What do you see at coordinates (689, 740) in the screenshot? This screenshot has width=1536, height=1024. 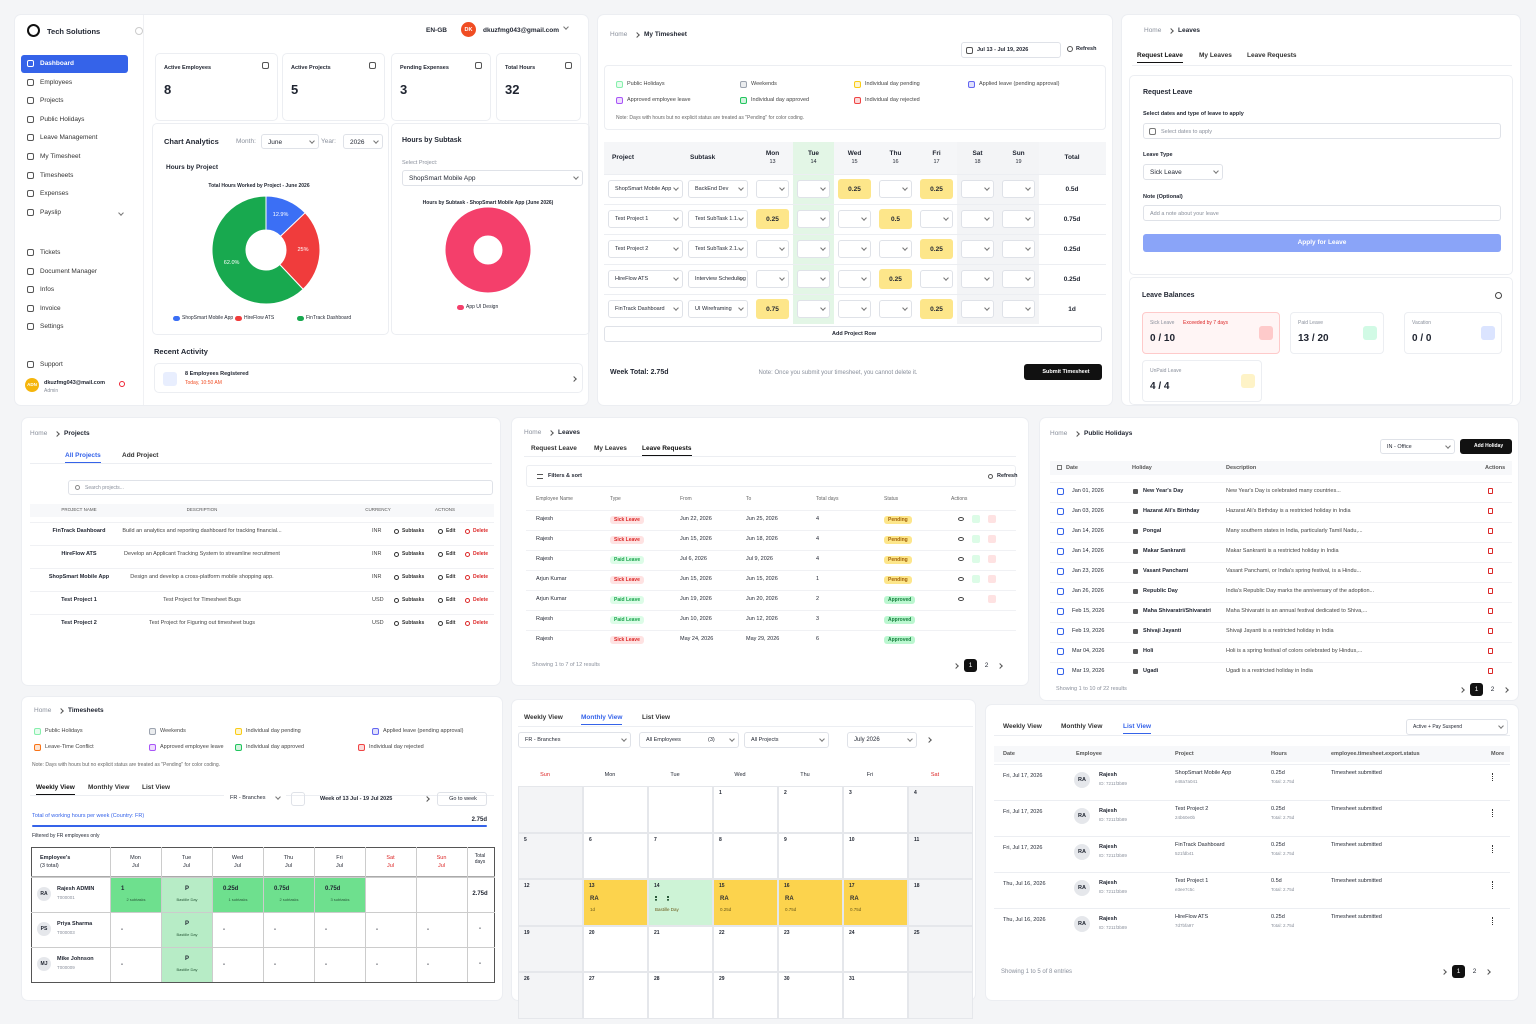 I see `employee-select: All Employees (3)` at bounding box center [689, 740].